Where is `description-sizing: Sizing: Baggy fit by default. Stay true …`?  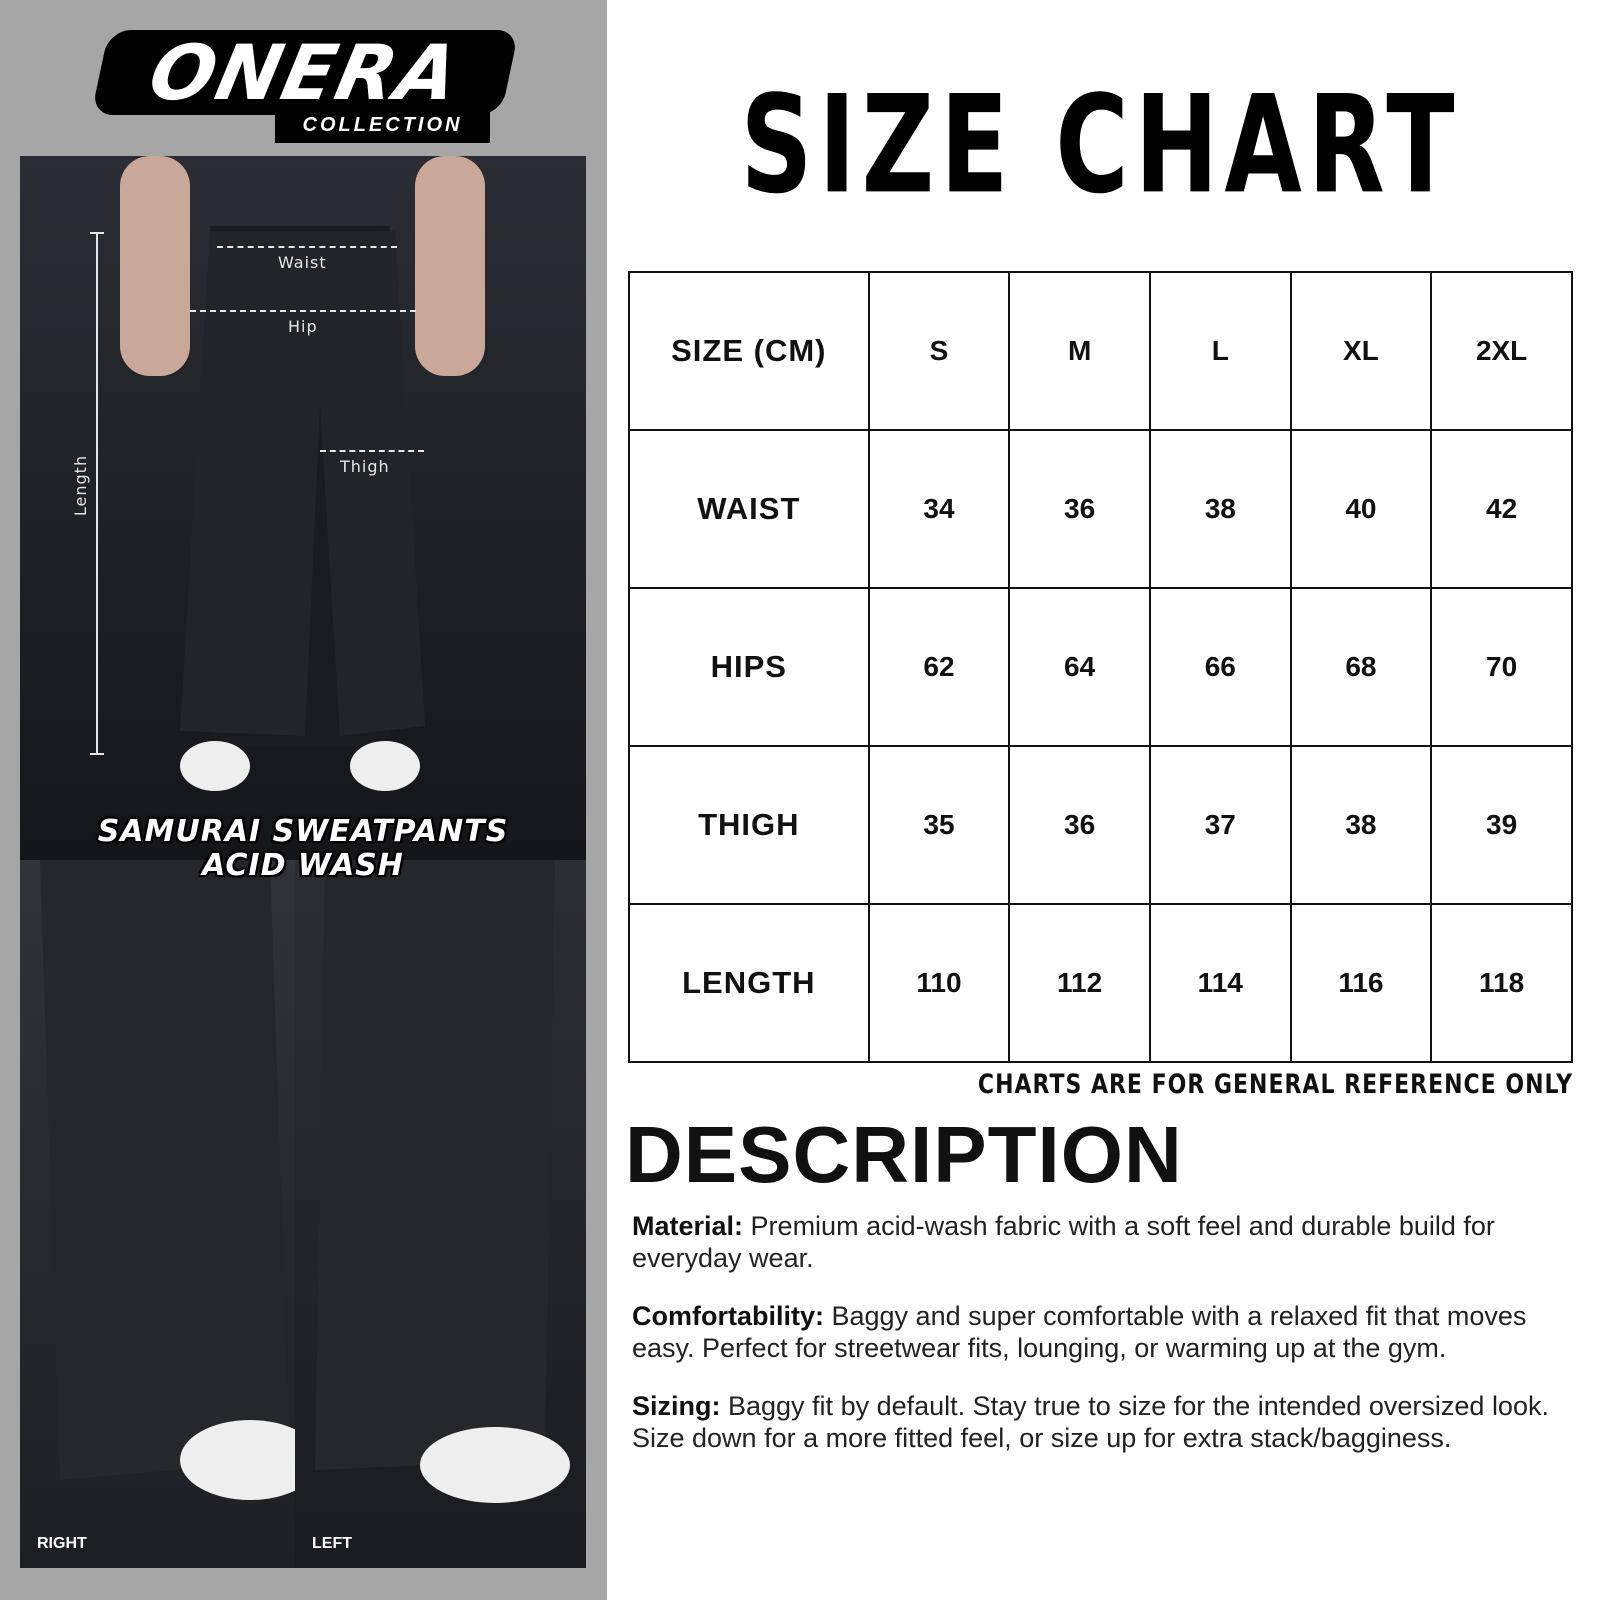 description-sizing: Sizing: Baggy fit by default. Stay true … is located at coordinates (1112, 1422).